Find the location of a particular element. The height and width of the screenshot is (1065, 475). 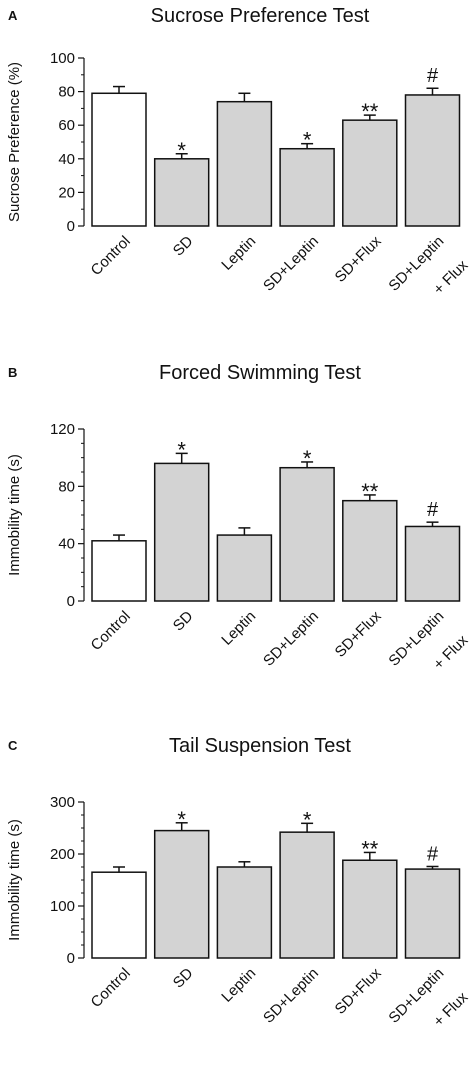

y-tick-label: 20 is located at coordinates (66, 192).